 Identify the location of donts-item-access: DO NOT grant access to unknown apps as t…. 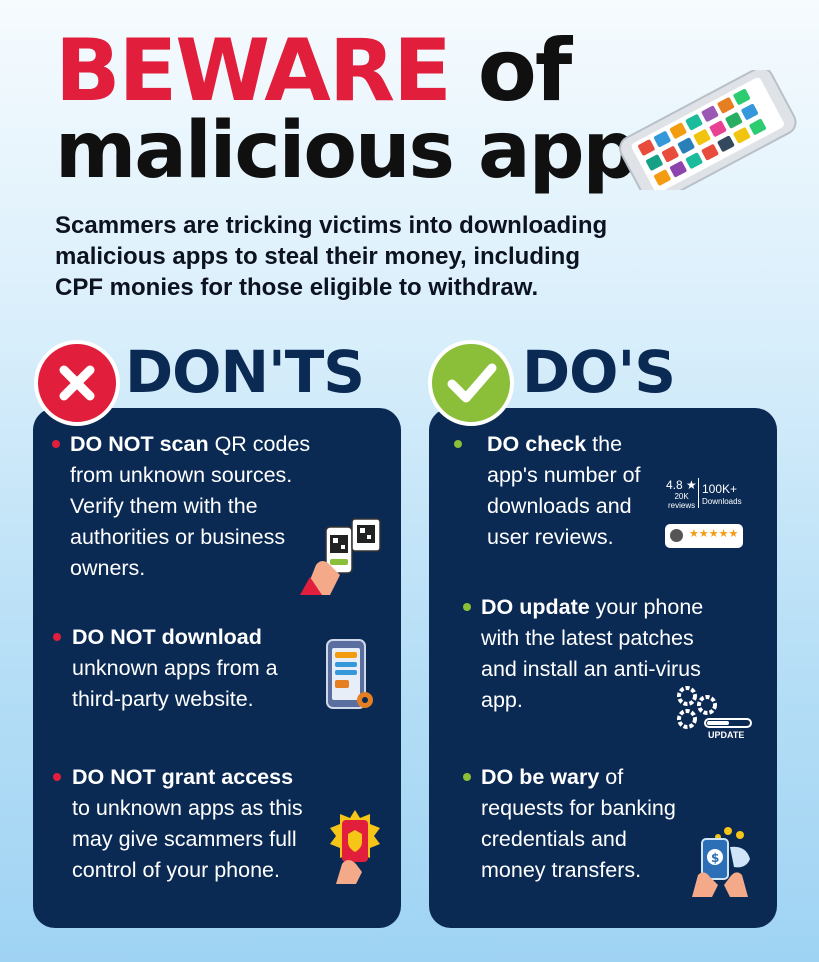
(187, 824).